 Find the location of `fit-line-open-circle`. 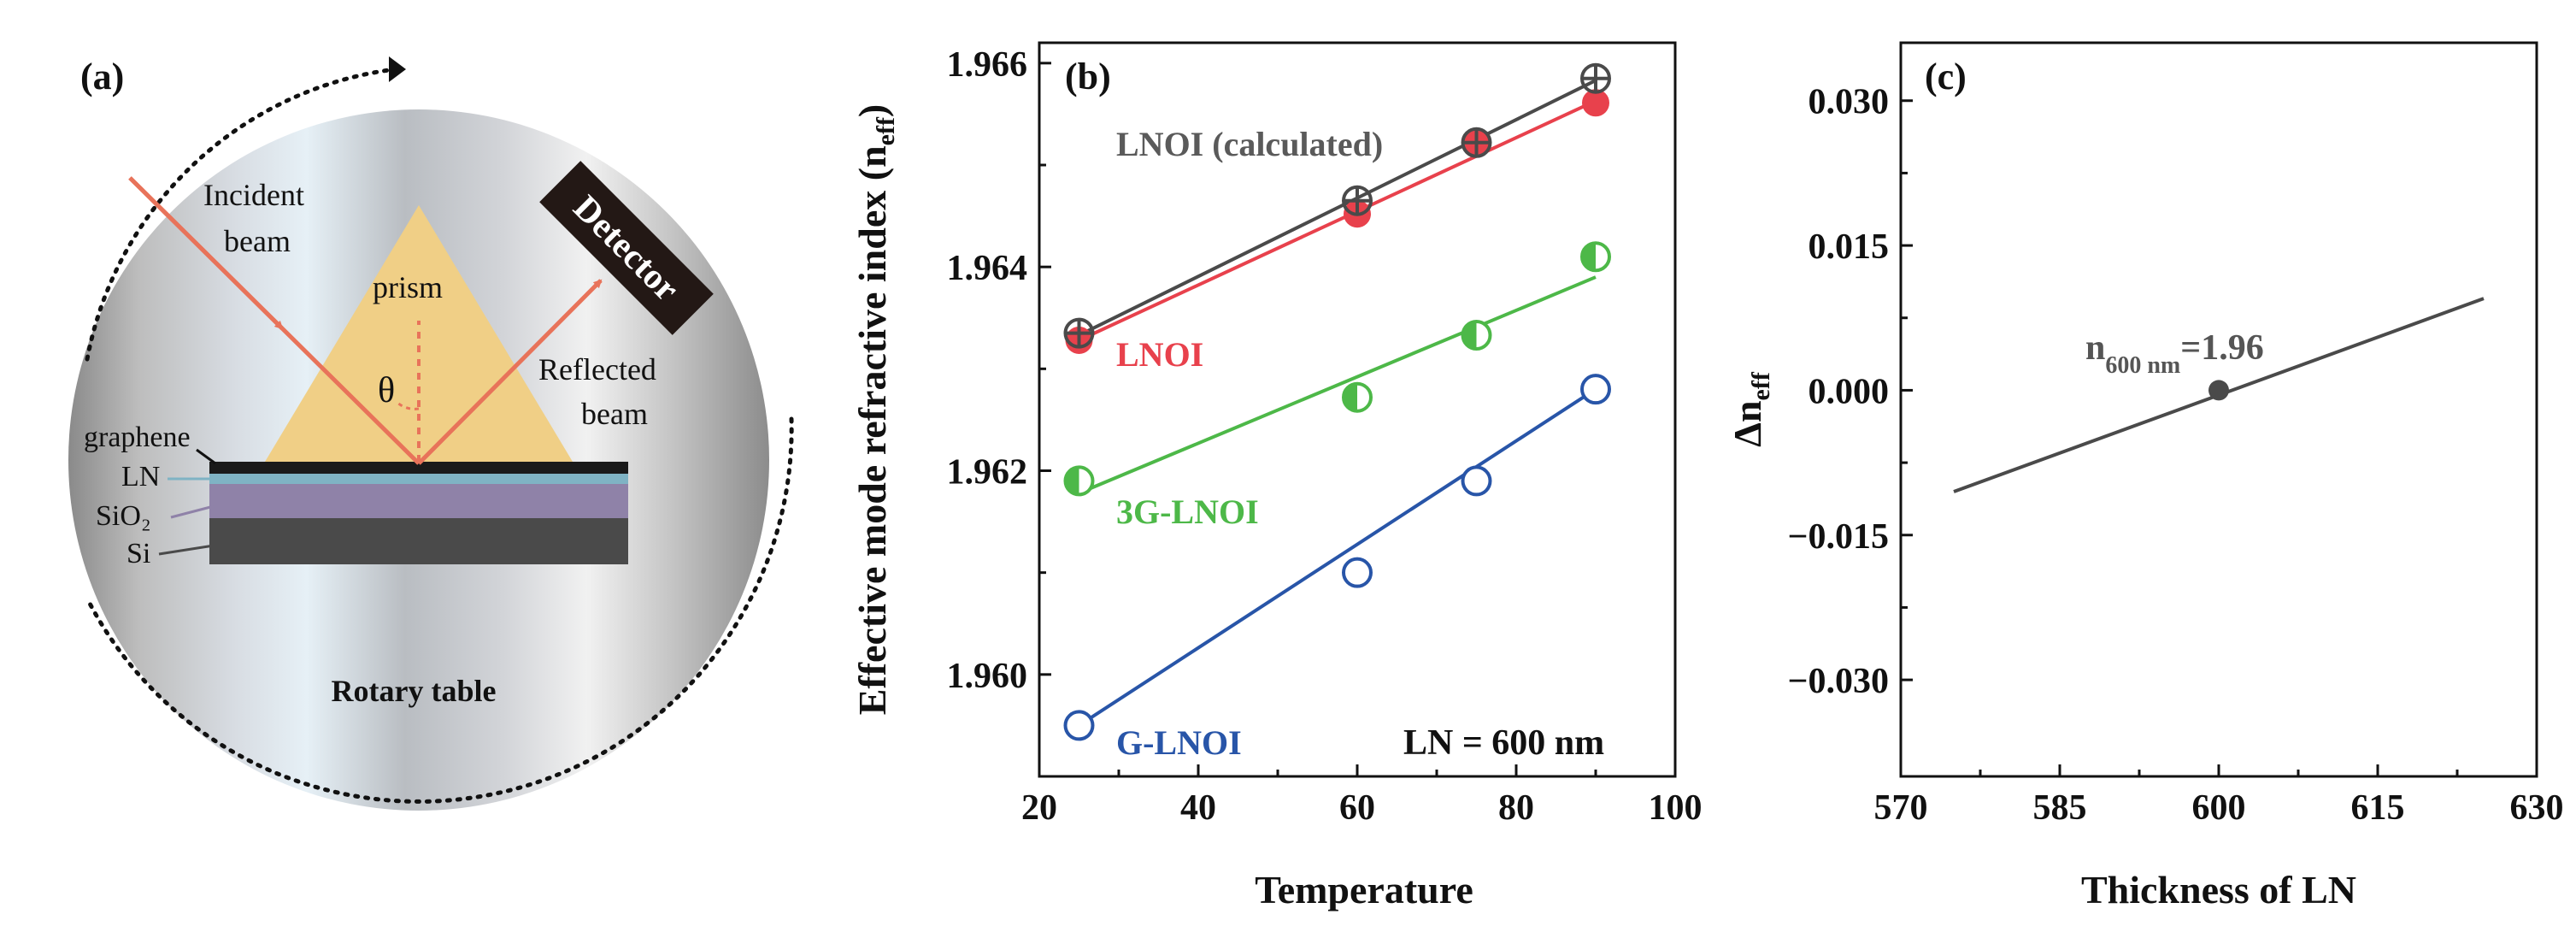

fit-line-open-circle is located at coordinates (1337, 557).